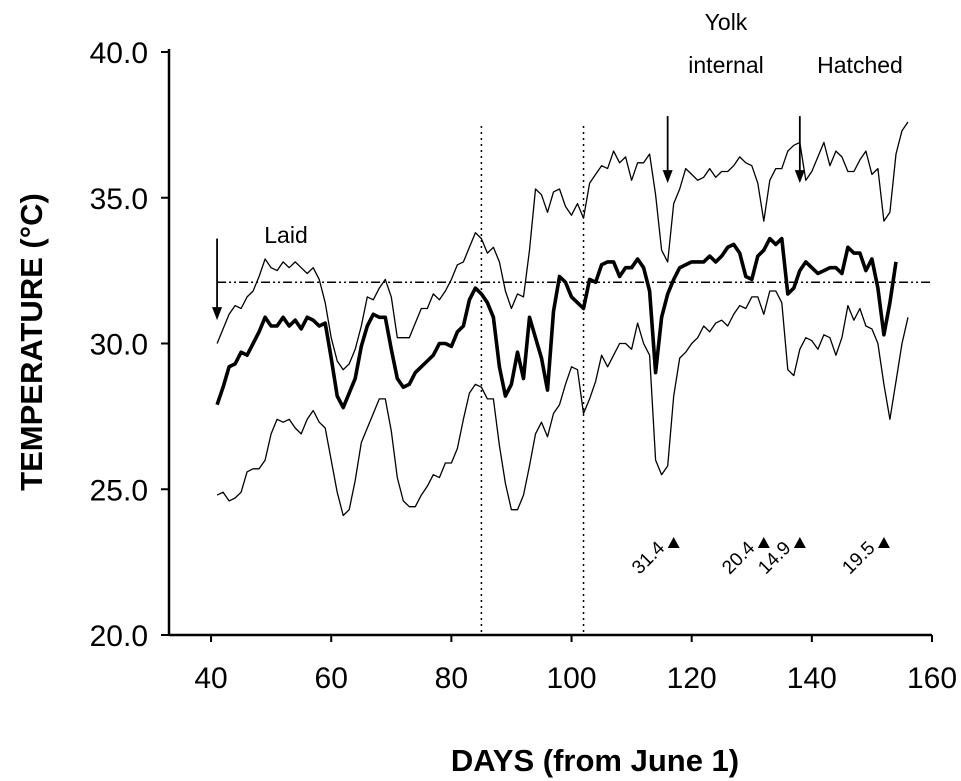 This screenshot has height=781, width=961. Describe the element at coordinates (858, 558) in the screenshot. I see `rainfall-label: 19.5` at that location.